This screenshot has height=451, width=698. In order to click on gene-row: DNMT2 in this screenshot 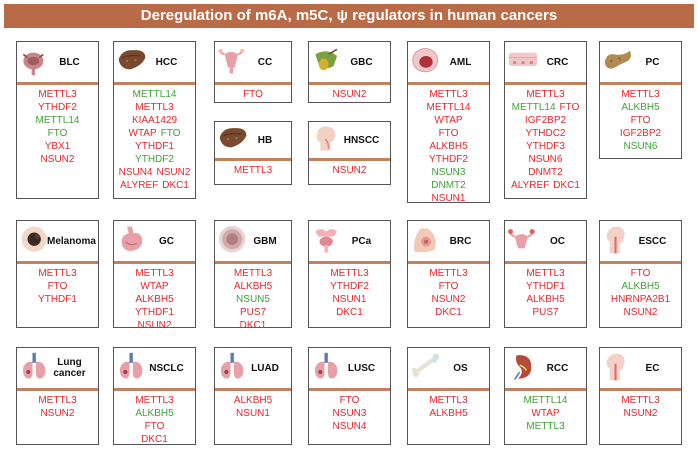, I will do `click(545, 172)`.